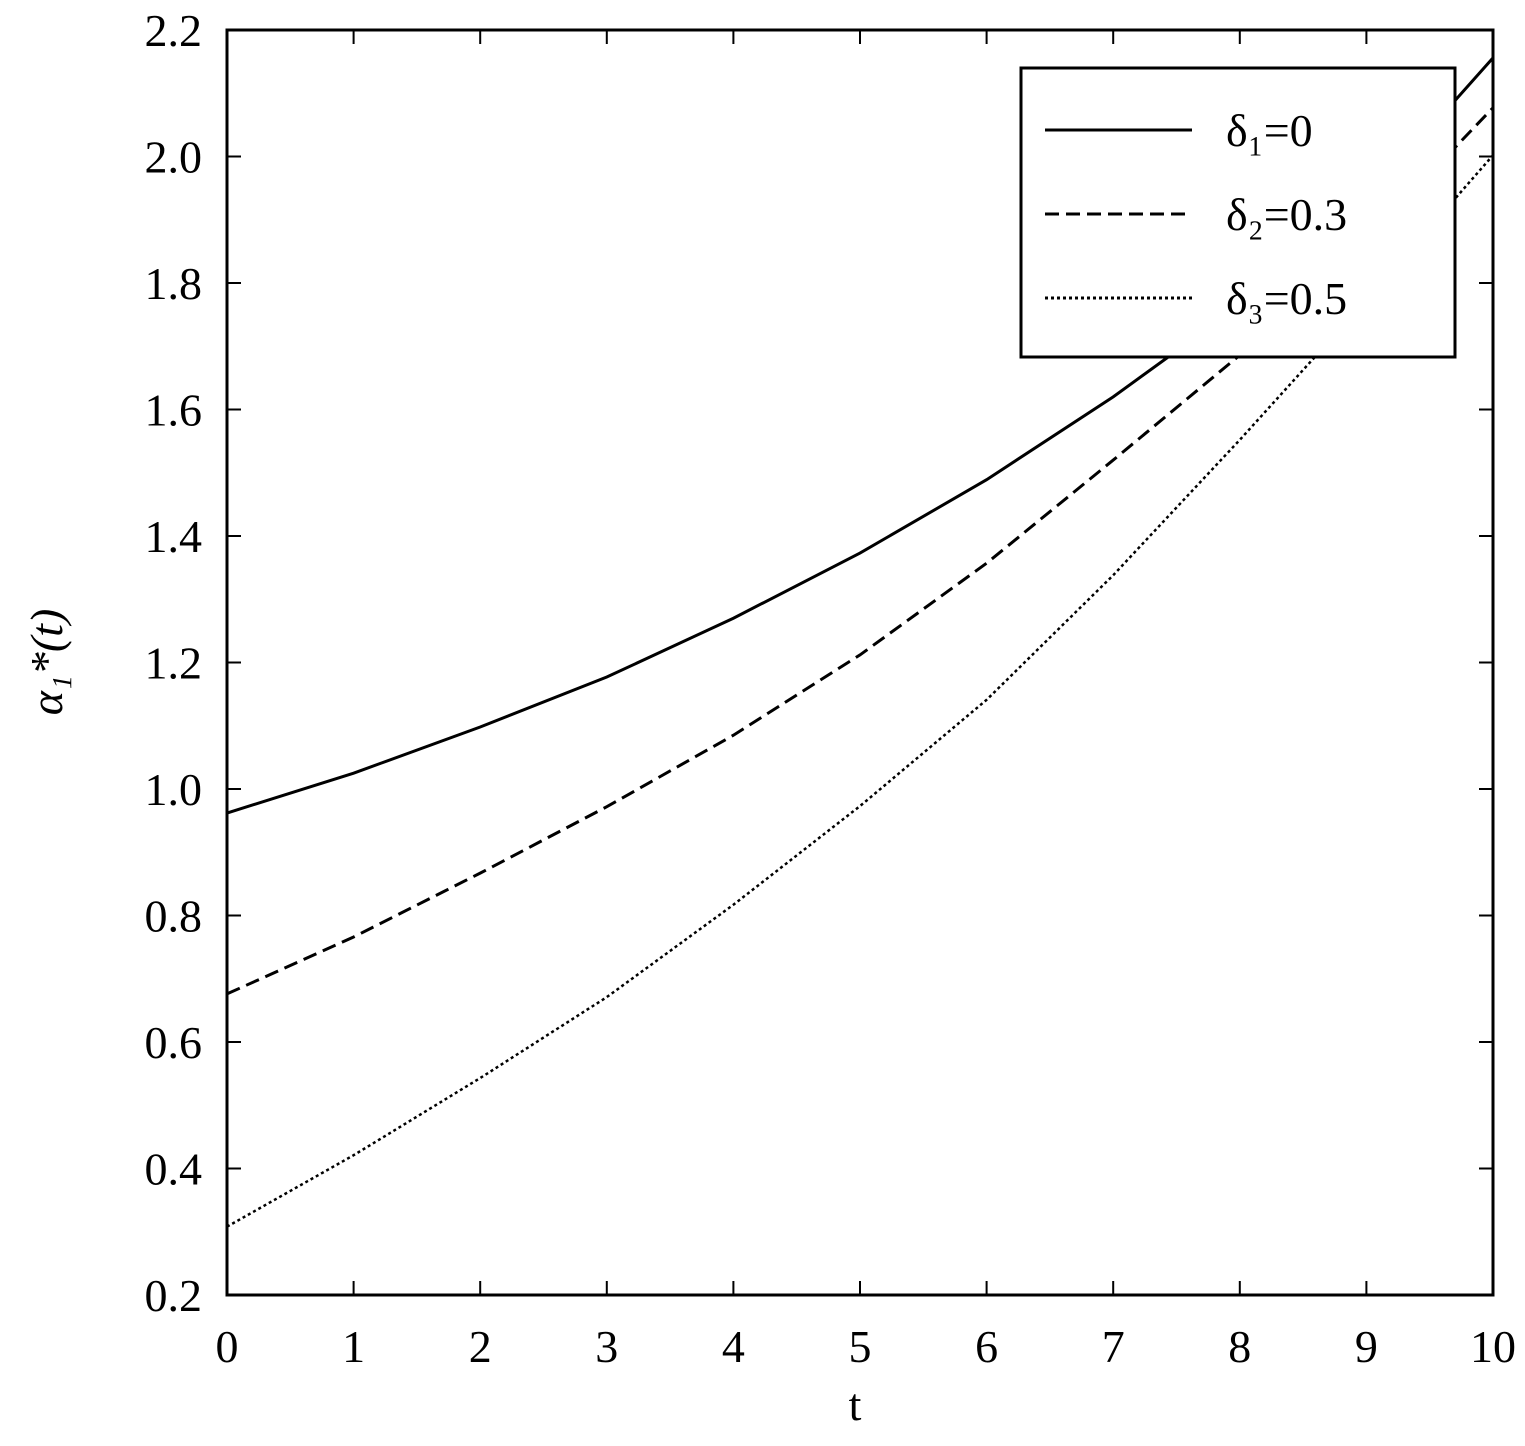  What do you see at coordinates (174, 1042) in the screenshot?
I see `y-tick-label: 0.6` at bounding box center [174, 1042].